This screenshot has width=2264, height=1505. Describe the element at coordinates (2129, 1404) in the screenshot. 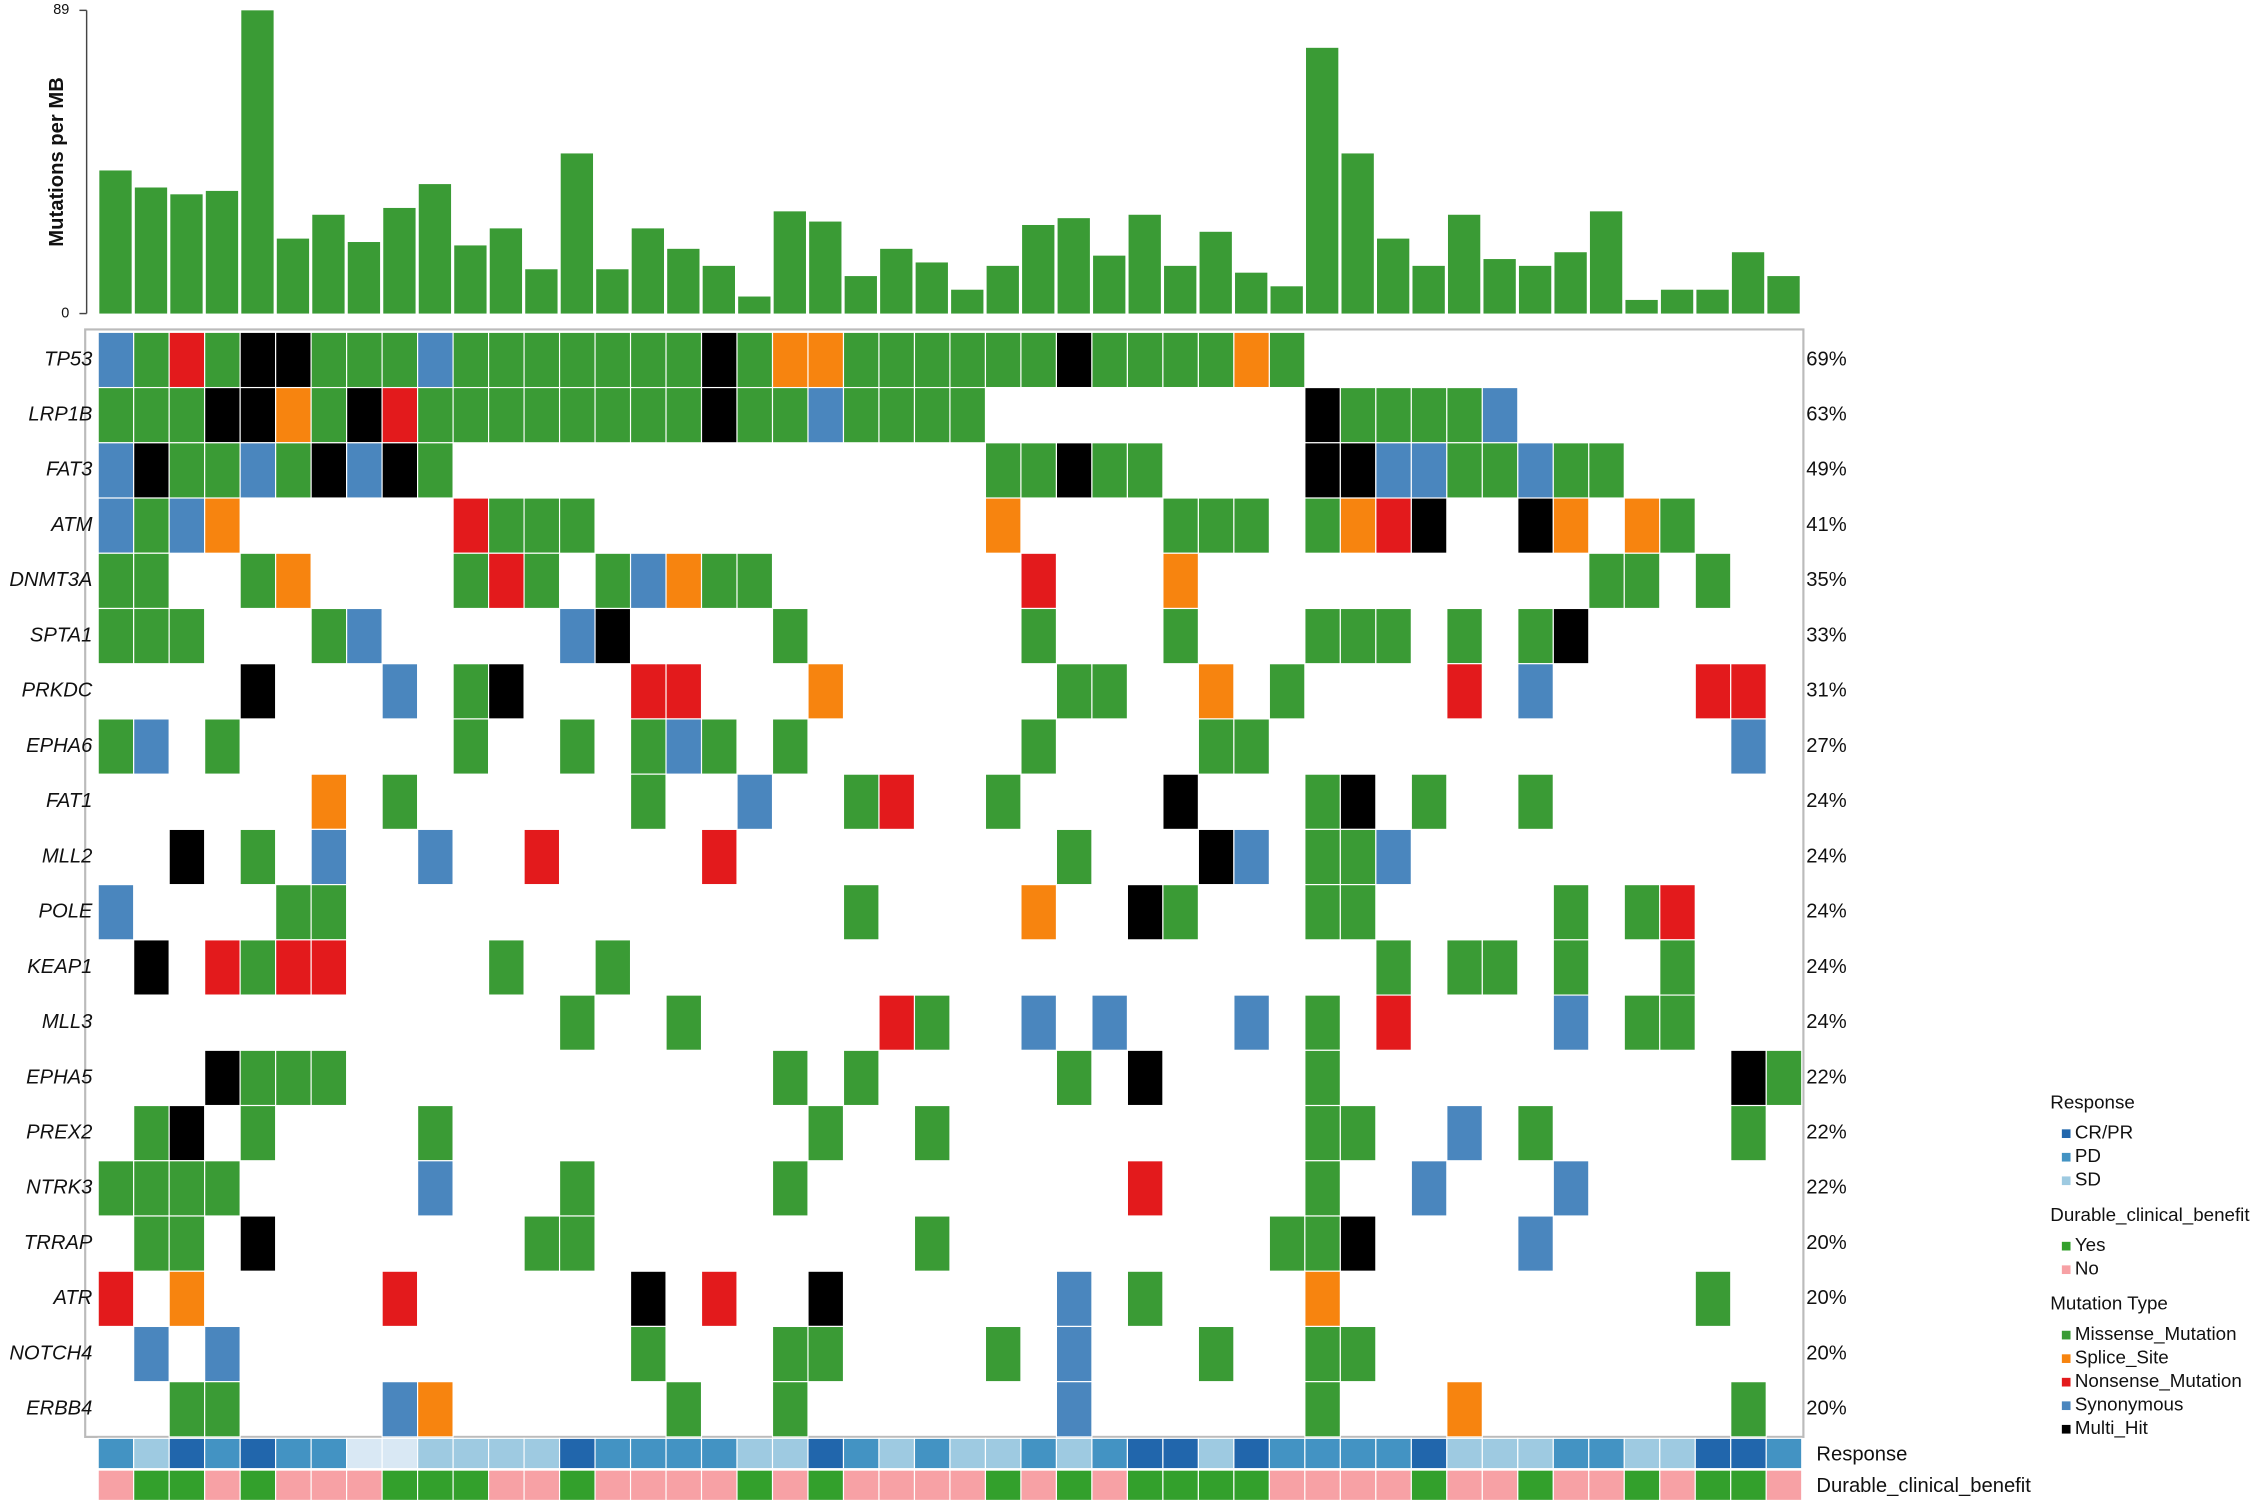

I see `legend-label: Synonymous` at that location.